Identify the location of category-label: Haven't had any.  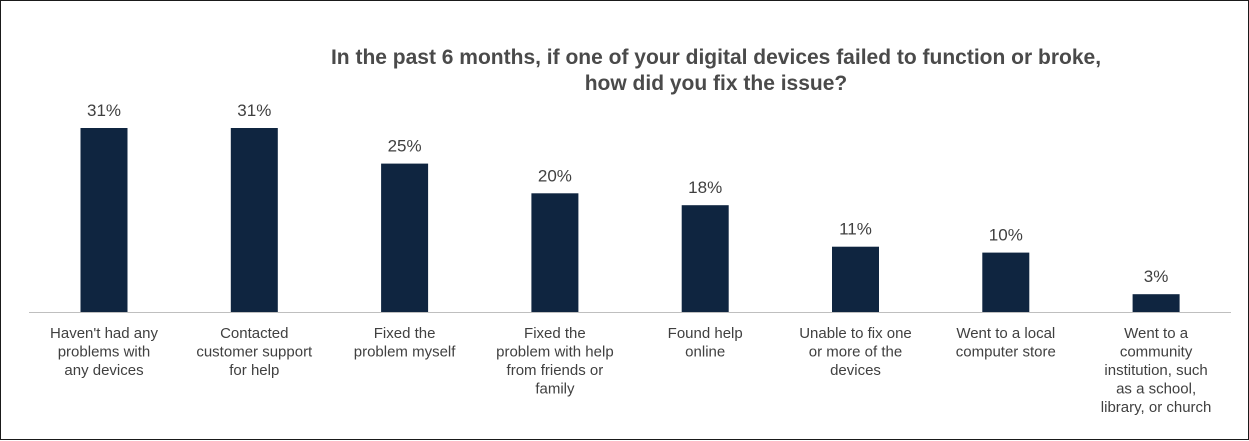
(104, 333).